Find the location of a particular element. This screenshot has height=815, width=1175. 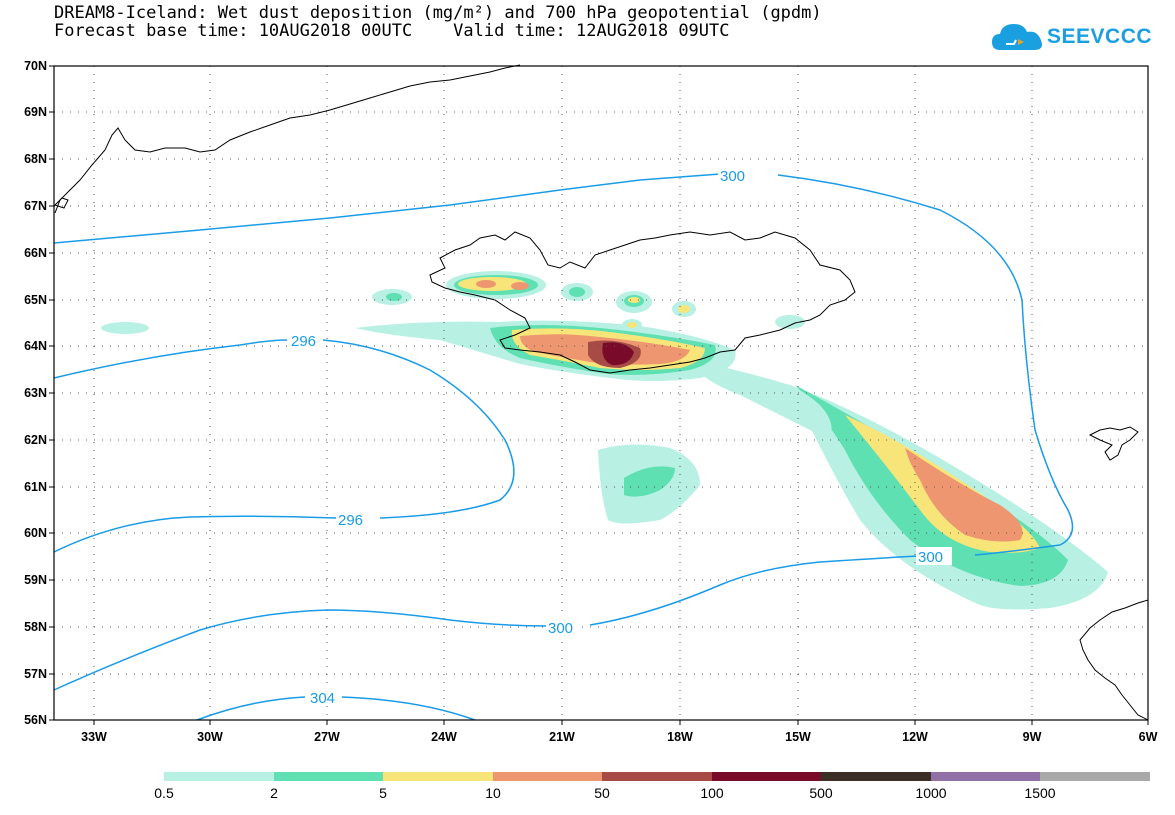

colorbar-label: 500 is located at coordinates (821, 793).